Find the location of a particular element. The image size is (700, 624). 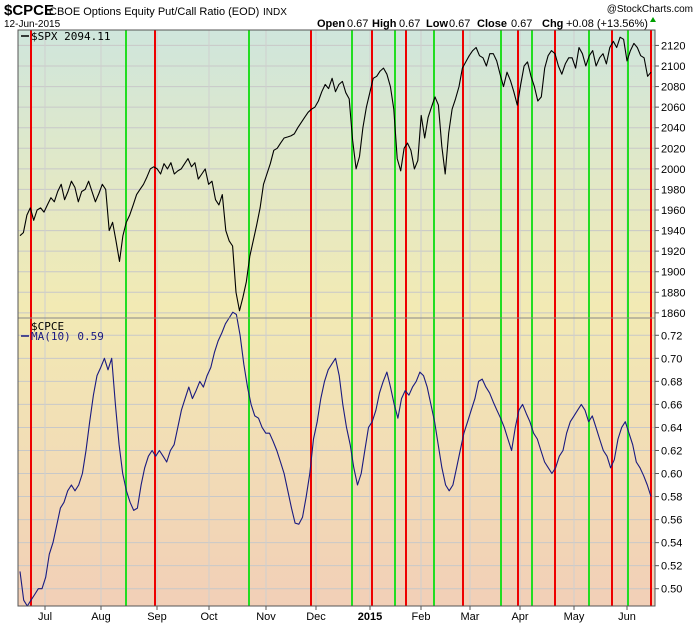

chart-symbol: $CPCE is located at coordinates (29, 10).